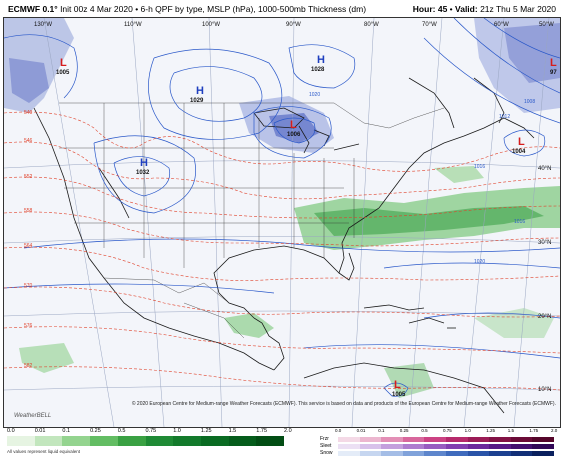  I want to click on baja-california, so click(114, 193).